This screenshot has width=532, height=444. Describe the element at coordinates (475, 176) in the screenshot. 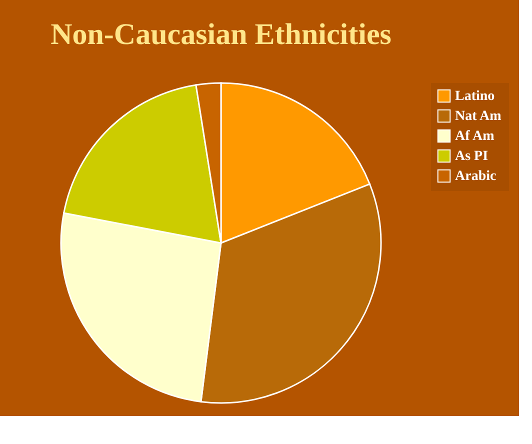

I see `legend-label: Arabic` at that location.